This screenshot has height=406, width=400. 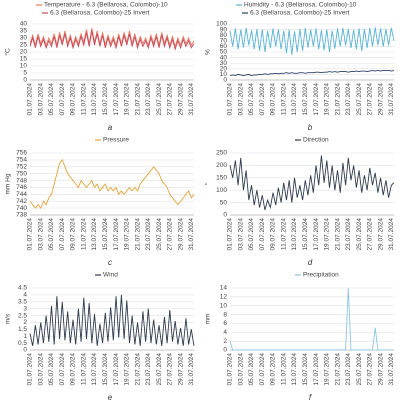 What do you see at coordinates (25, 295) in the screenshot?
I see `y-tick-label: 4` at bounding box center [25, 295].